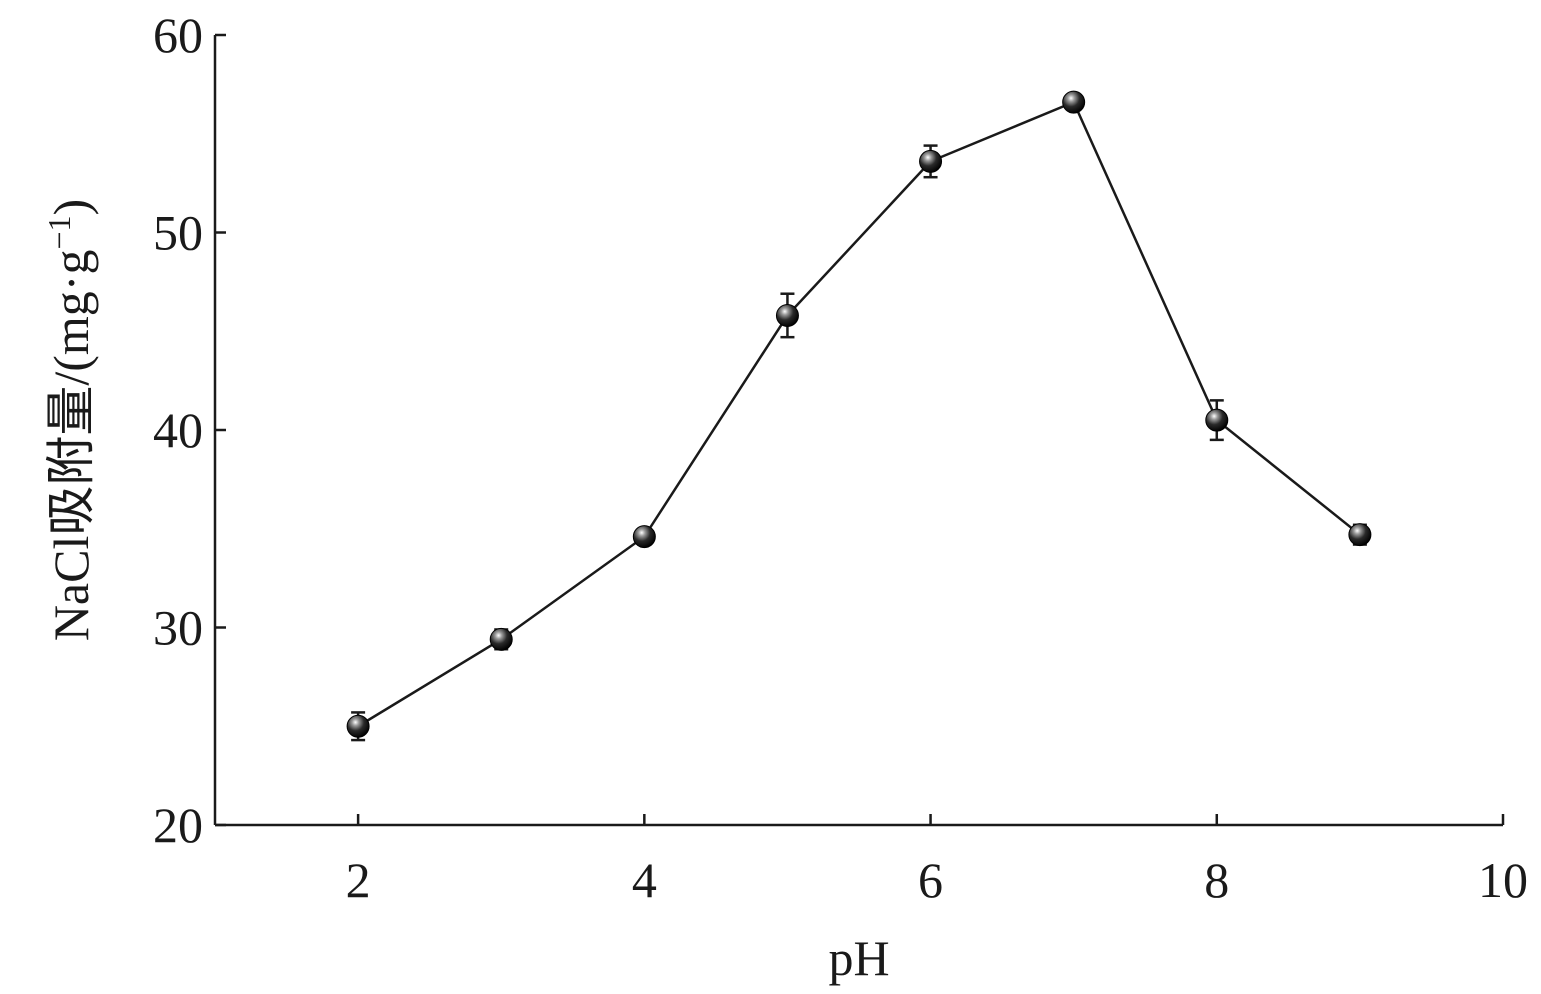 This screenshot has height=994, width=1541. Describe the element at coordinates (178, 233) in the screenshot. I see `y-tick-label: 50` at that location.